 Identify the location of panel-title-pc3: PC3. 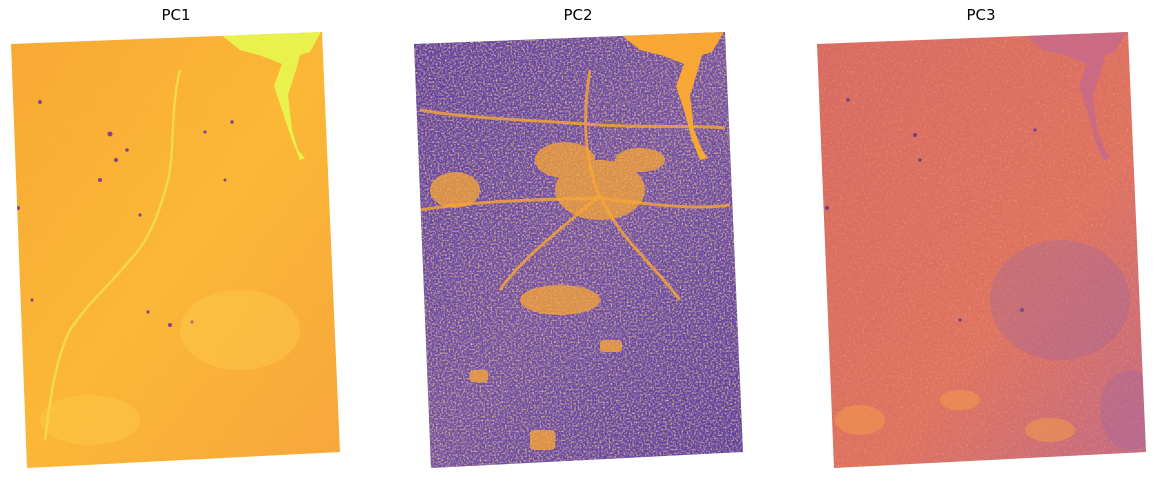
(981, 15).